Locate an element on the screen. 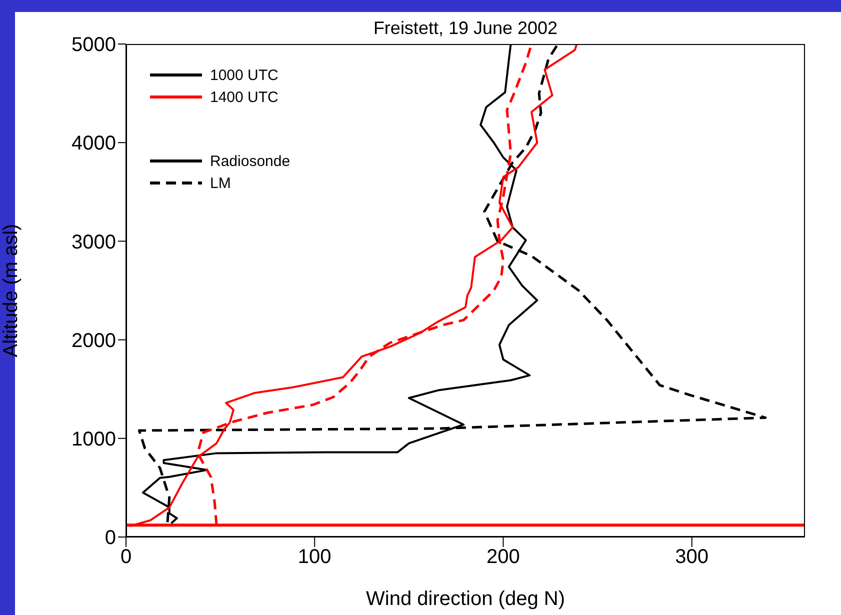 This screenshot has width=841, height=615. y-tick-label: 2000 is located at coordinates (94, 341).